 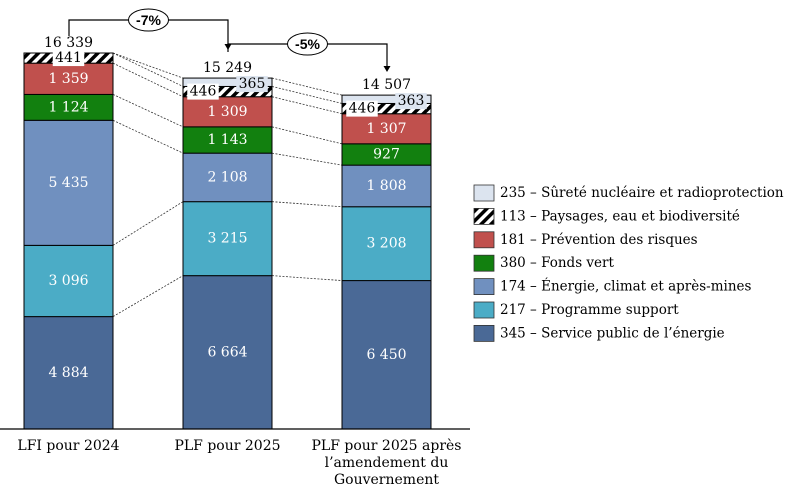 I want to click on segment-data-label: 1 307, so click(x=386, y=129).